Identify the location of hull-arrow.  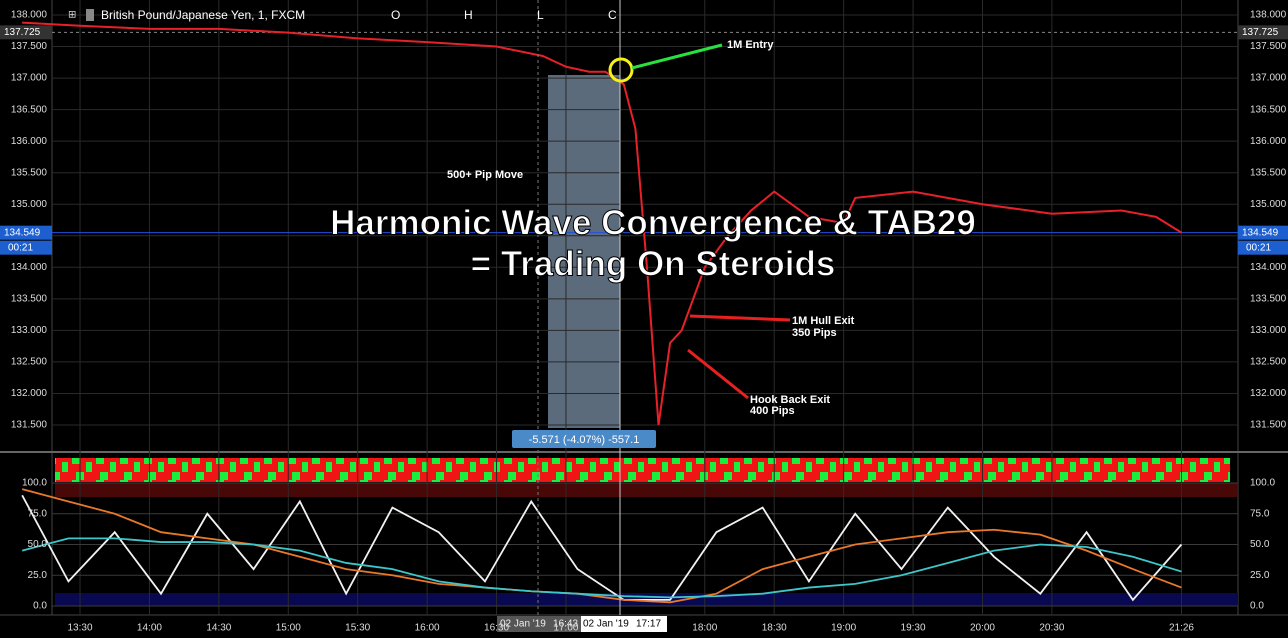
(740, 318).